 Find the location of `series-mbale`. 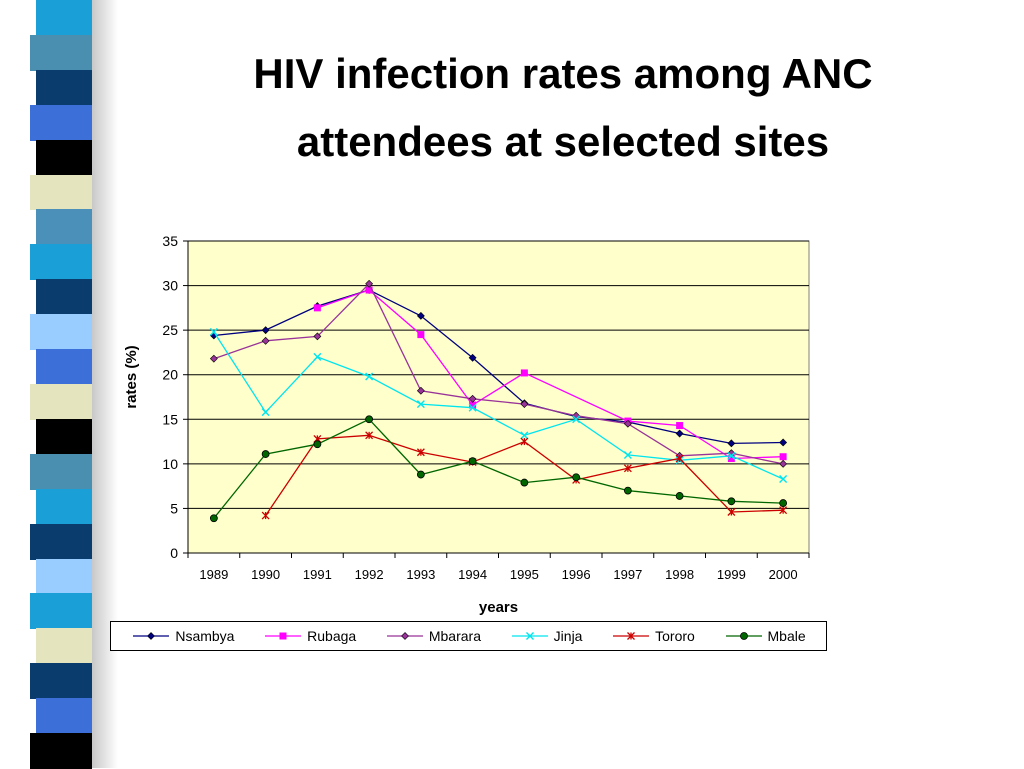

series-mbale is located at coordinates (498, 469).